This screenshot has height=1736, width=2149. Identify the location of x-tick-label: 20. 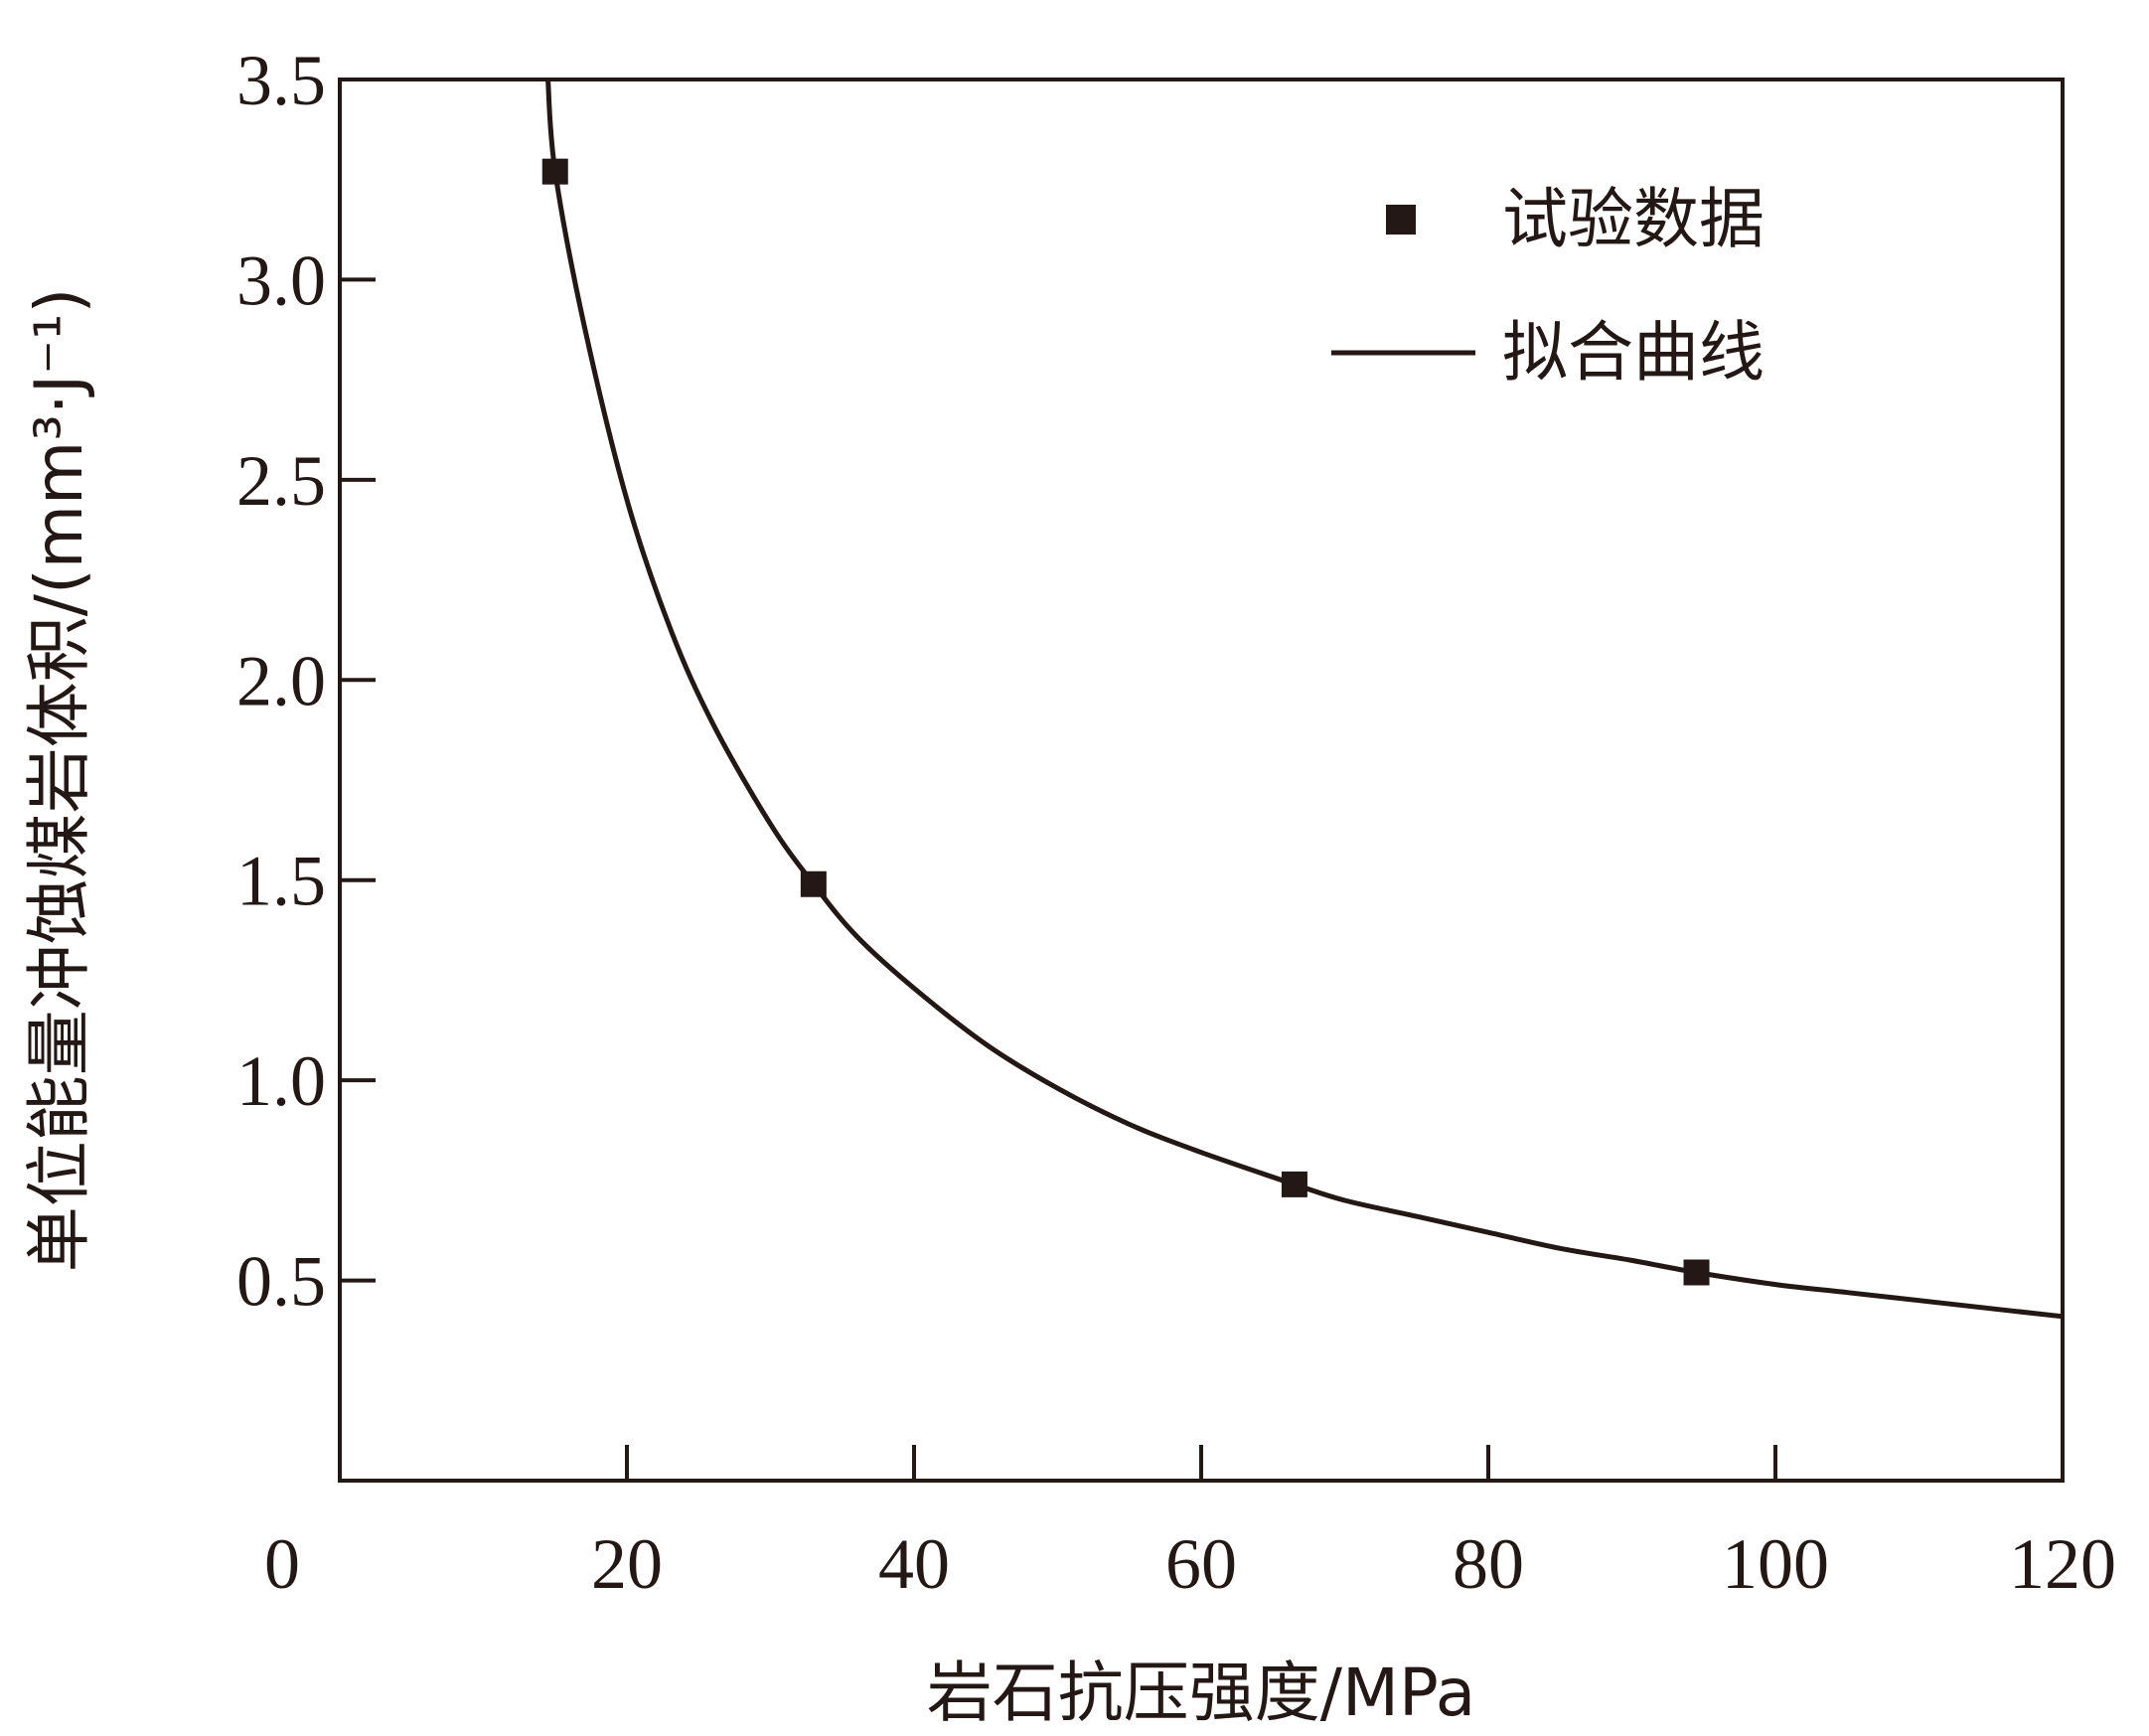
(627, 1564).